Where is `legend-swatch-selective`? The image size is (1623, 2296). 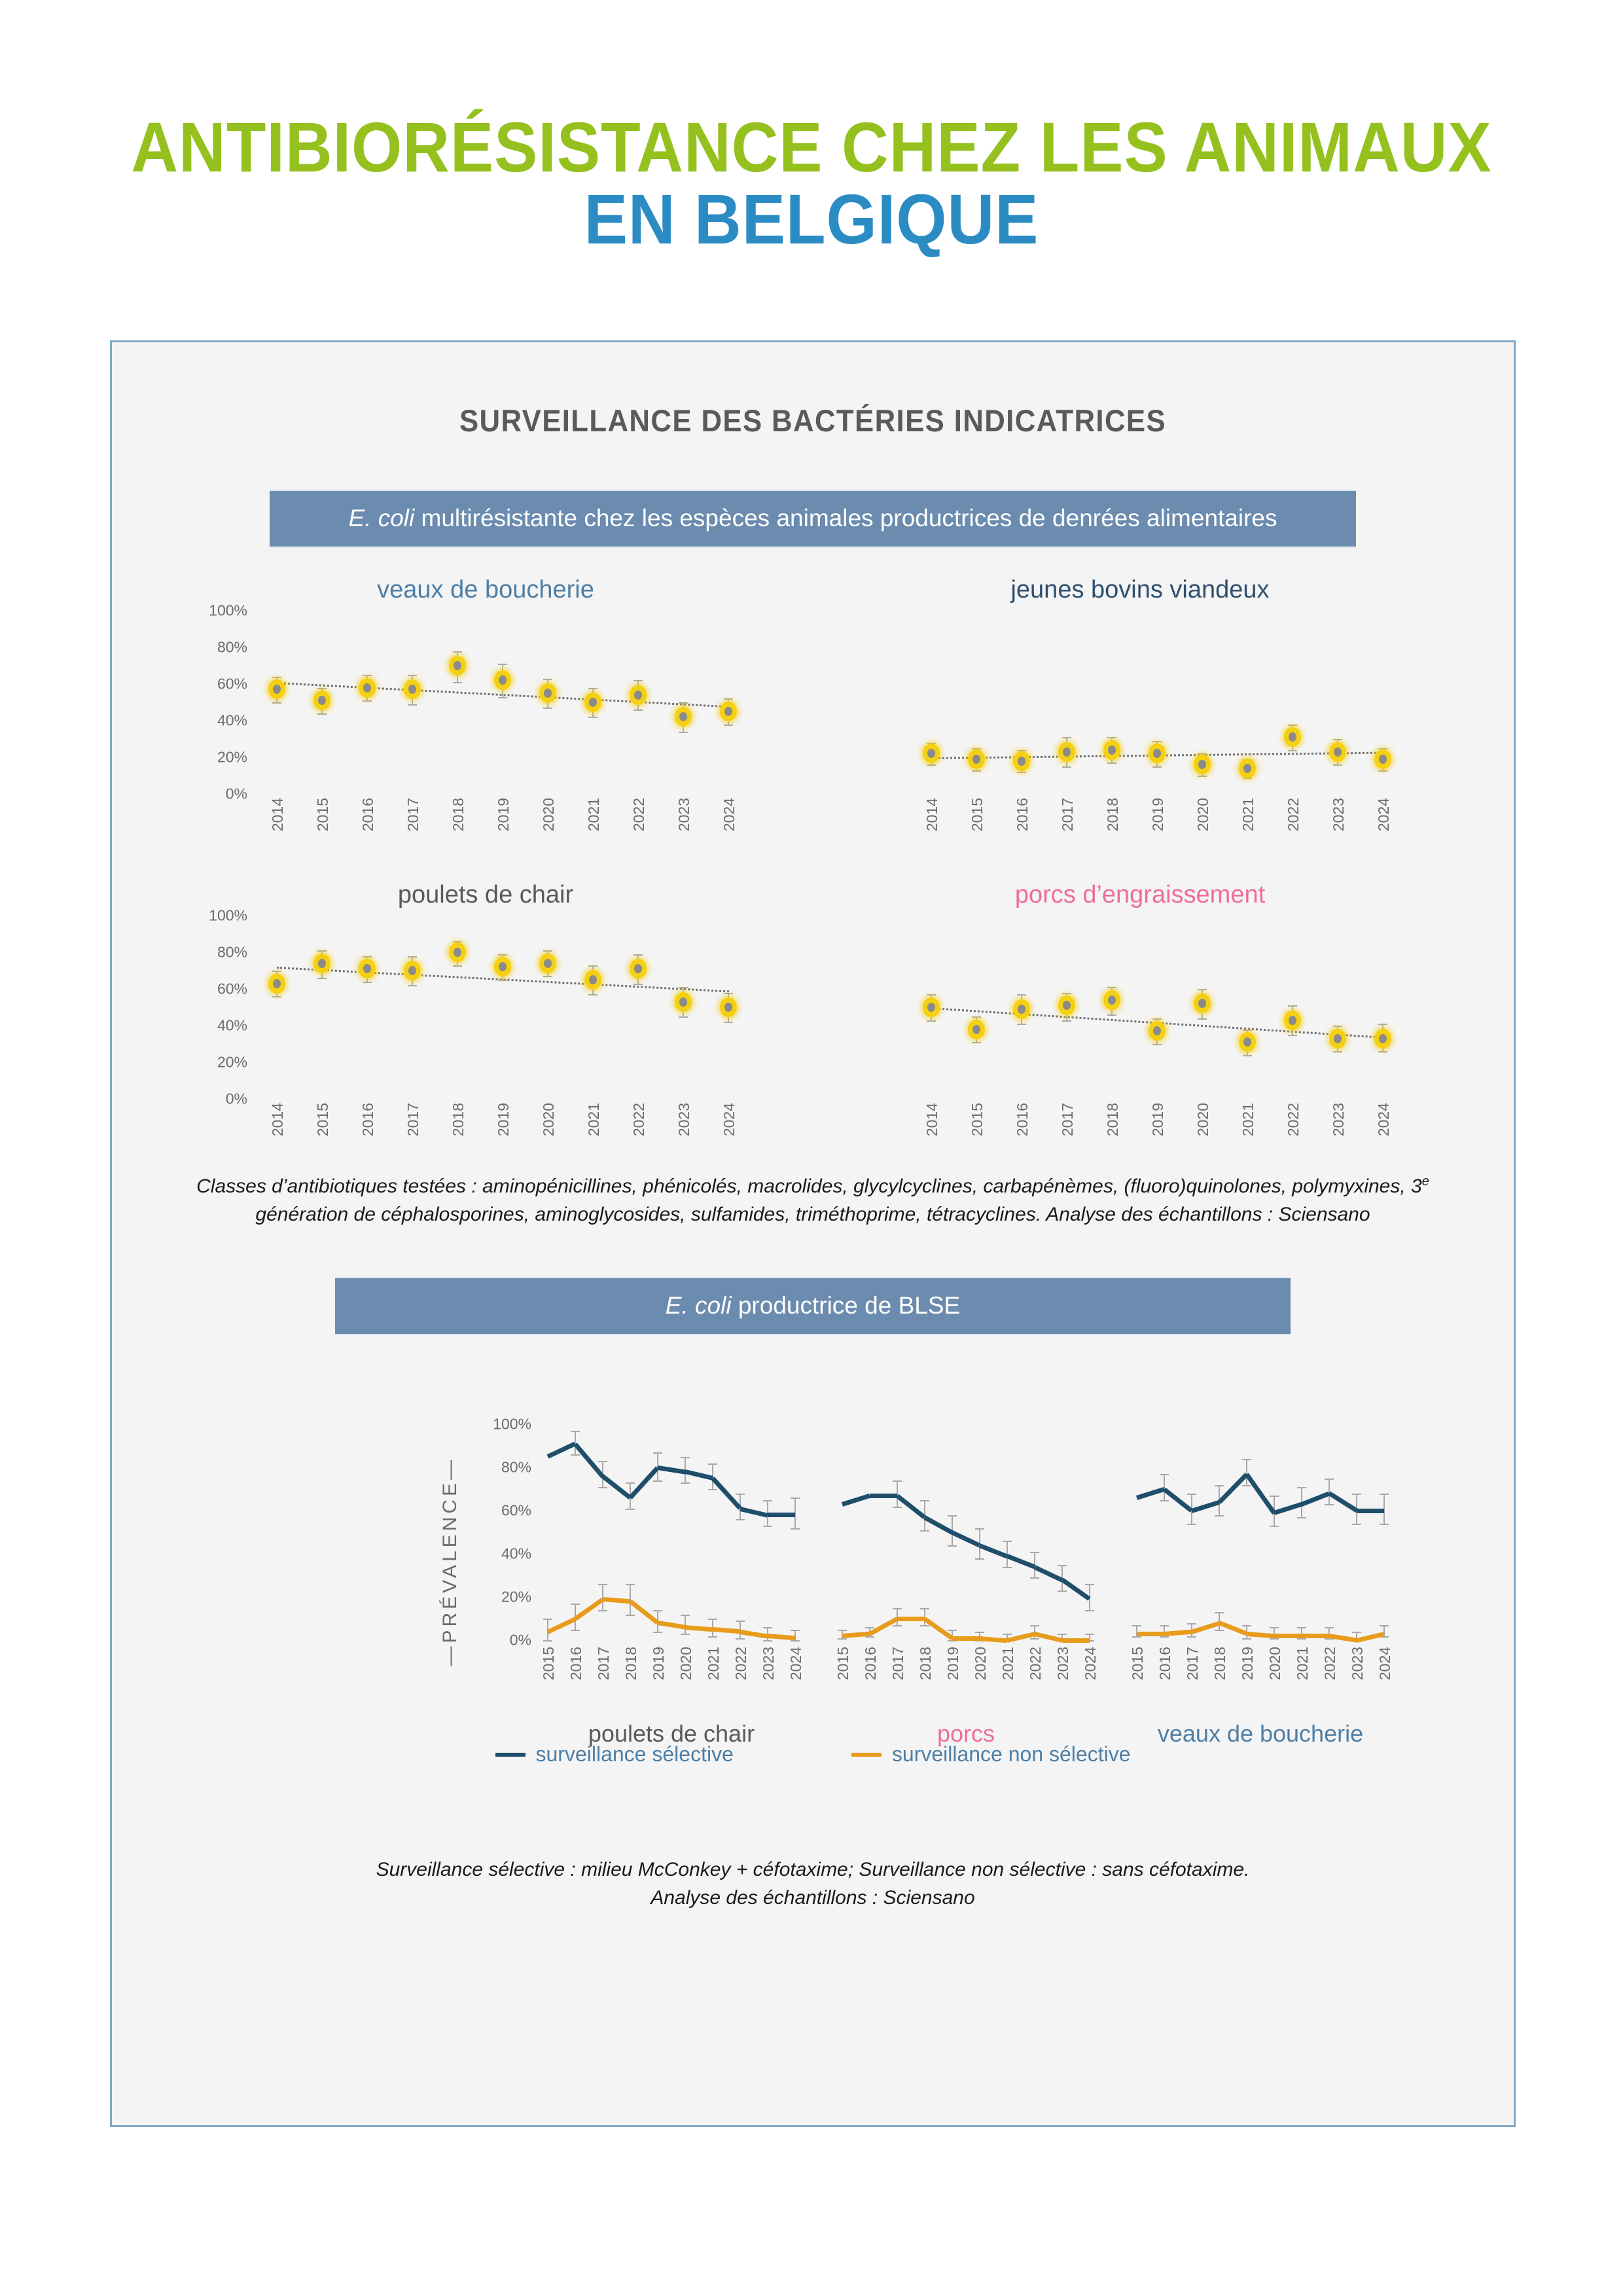
legend-swatch-selective is located at coordinates (511, 1754).